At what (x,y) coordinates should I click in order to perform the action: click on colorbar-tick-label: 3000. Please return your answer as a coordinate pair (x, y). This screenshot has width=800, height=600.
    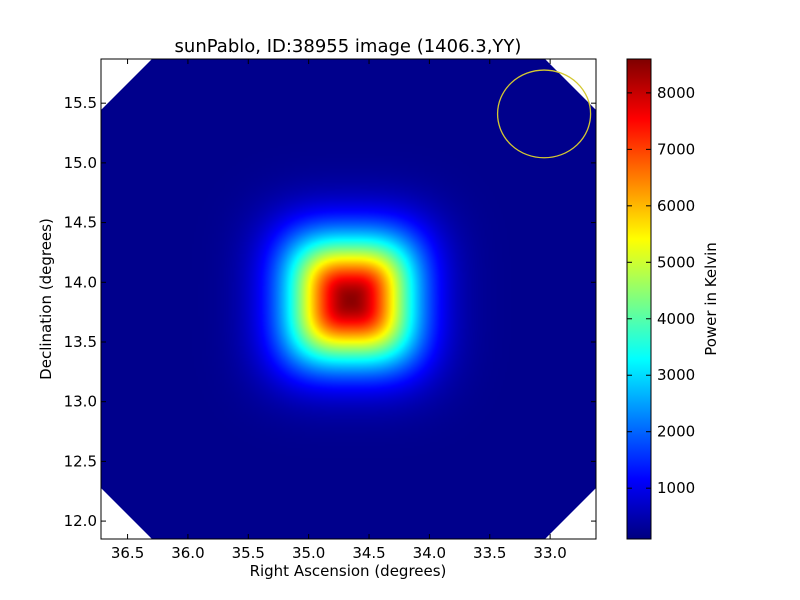
    Looking at the image, I should click on (676, 375).